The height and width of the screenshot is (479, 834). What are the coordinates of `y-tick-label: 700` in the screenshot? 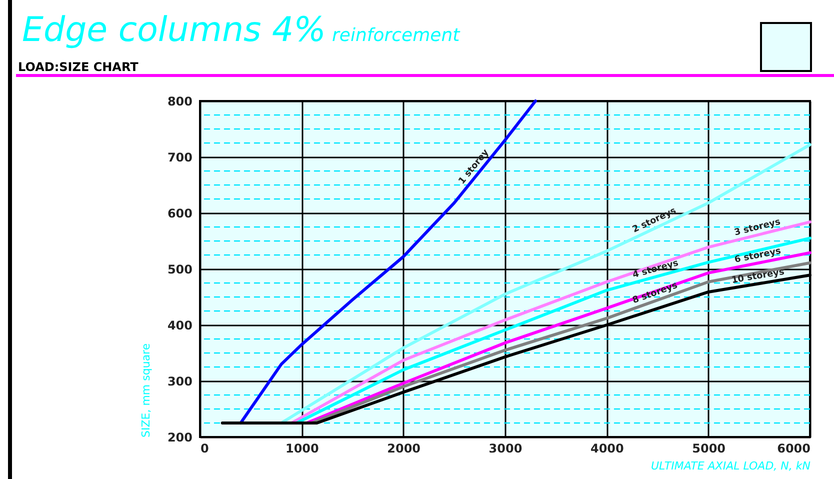 It's located at (179, 157).